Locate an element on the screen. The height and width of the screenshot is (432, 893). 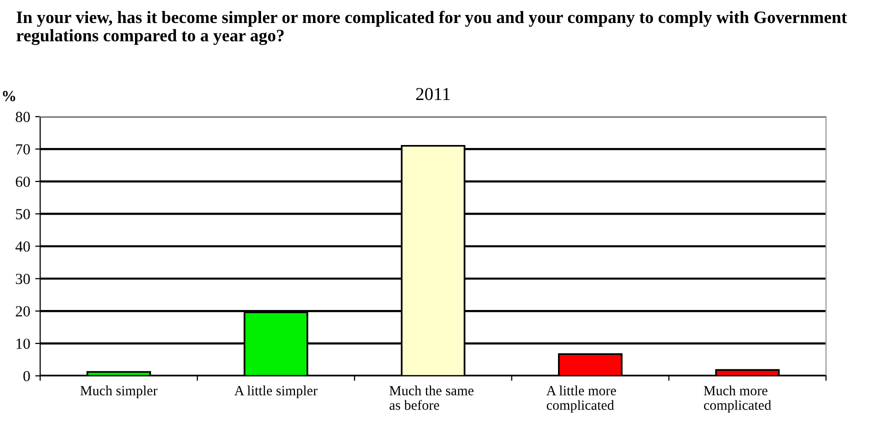
y-tick-label: 70 is located at coordinates (23, 149).